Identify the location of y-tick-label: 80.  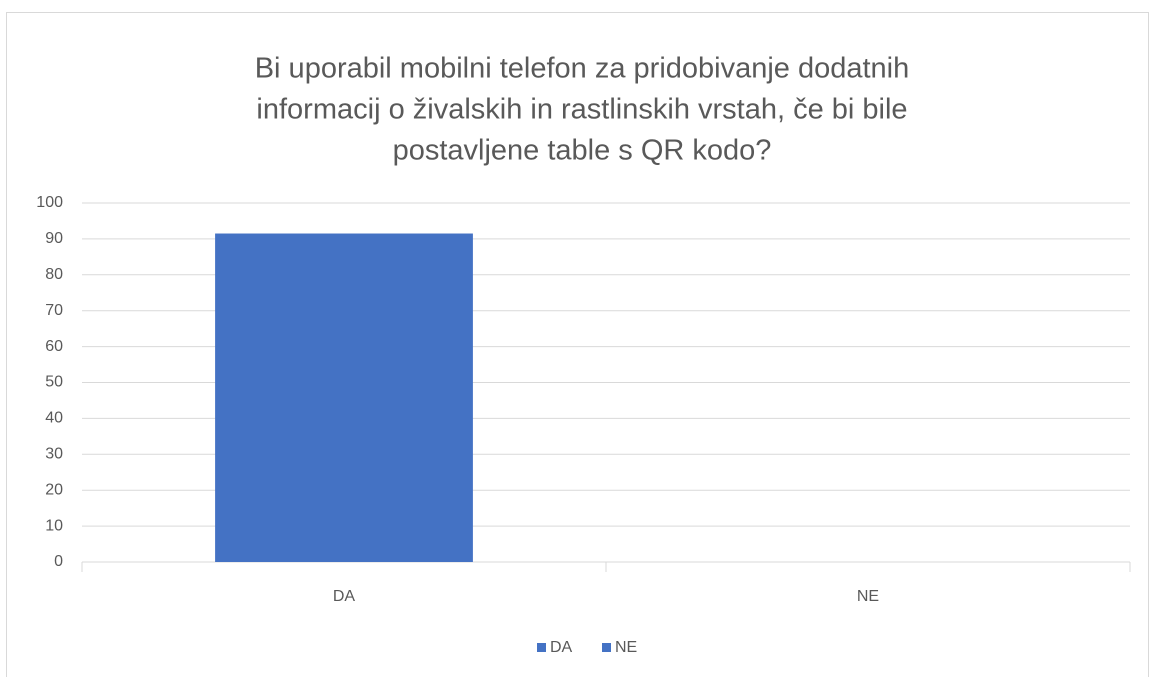
(54, 274).